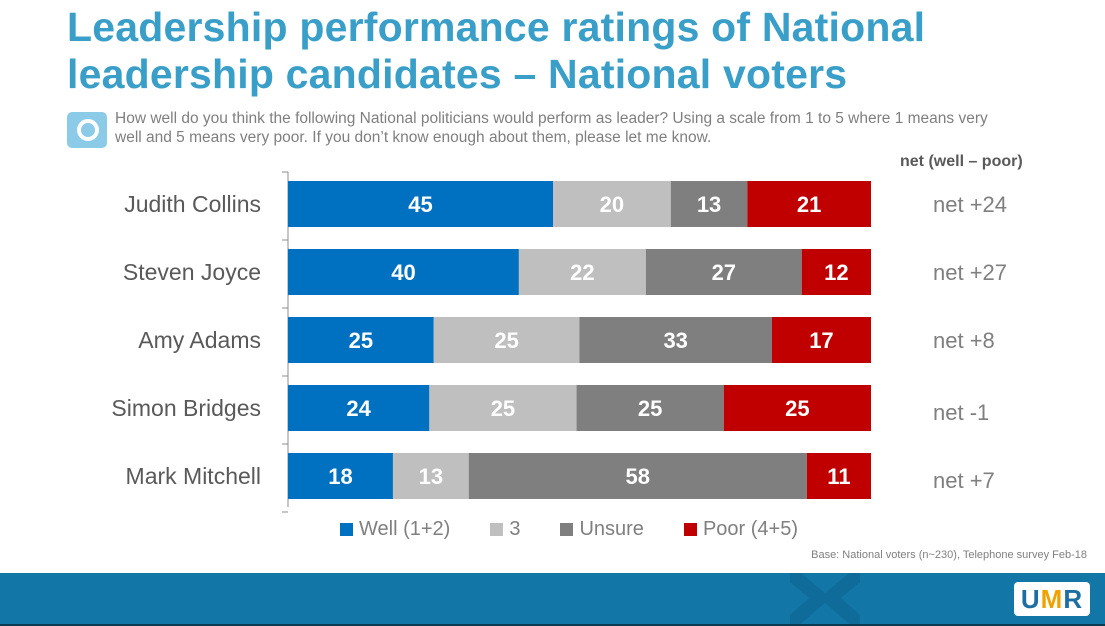  I want to click on legend-item-poor: Poor (4+5), so click(740, 529).